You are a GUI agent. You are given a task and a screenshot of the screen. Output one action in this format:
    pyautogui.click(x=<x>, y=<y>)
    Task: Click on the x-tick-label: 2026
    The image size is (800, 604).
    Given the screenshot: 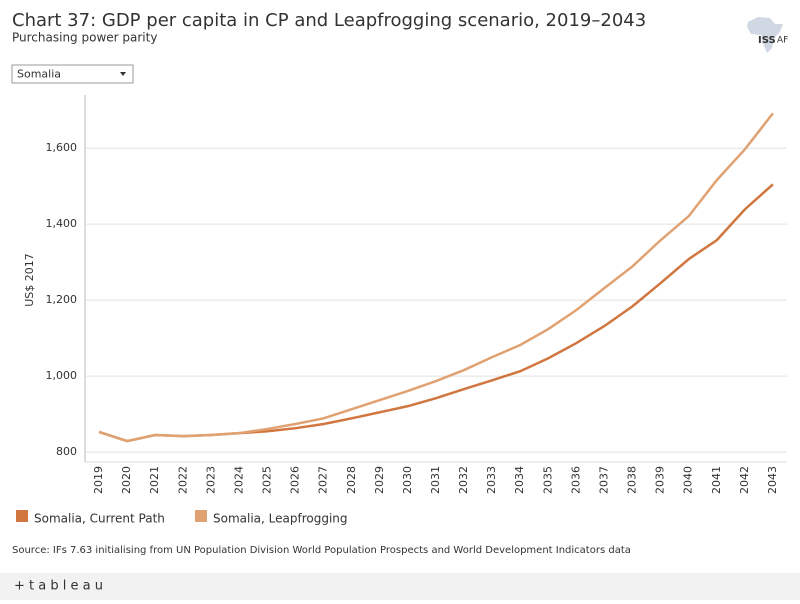 What is the action you would take?
    pyautogui.click(x=295, y=480)
    